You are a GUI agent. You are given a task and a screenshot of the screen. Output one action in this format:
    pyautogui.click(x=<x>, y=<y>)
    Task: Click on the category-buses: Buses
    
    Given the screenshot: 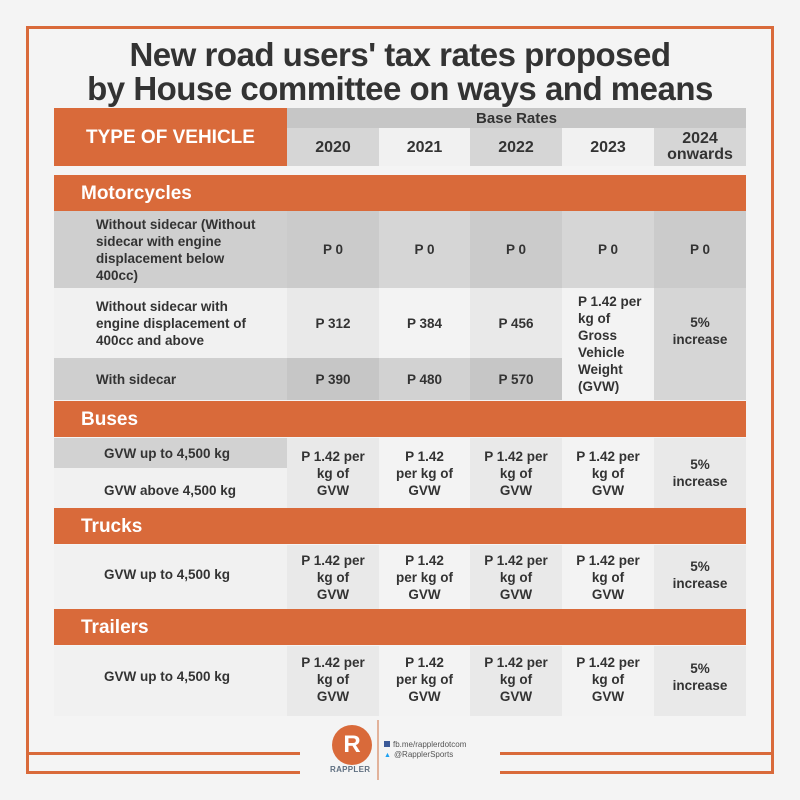 What is the action you would take?
    pyautogui.click(x=400, y=419)
    